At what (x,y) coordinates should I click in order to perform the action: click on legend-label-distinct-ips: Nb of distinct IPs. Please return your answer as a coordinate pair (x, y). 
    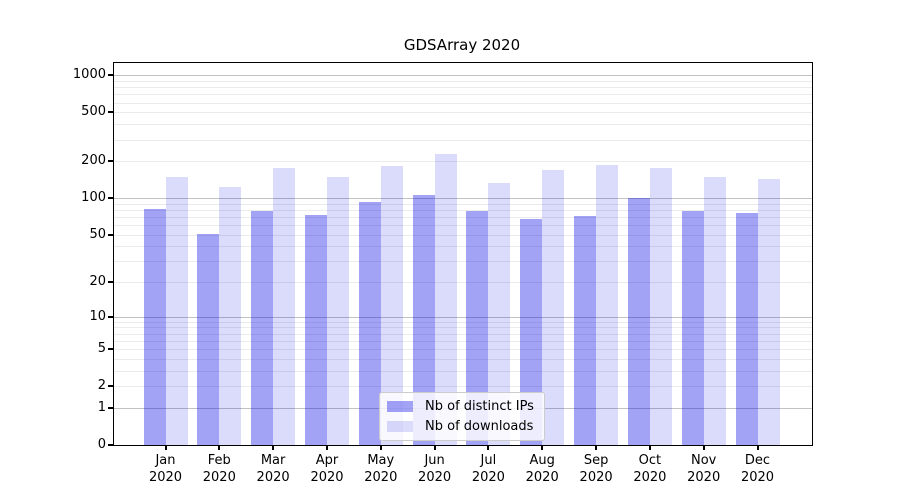
    Looking at the image, I should click on (479, 406).